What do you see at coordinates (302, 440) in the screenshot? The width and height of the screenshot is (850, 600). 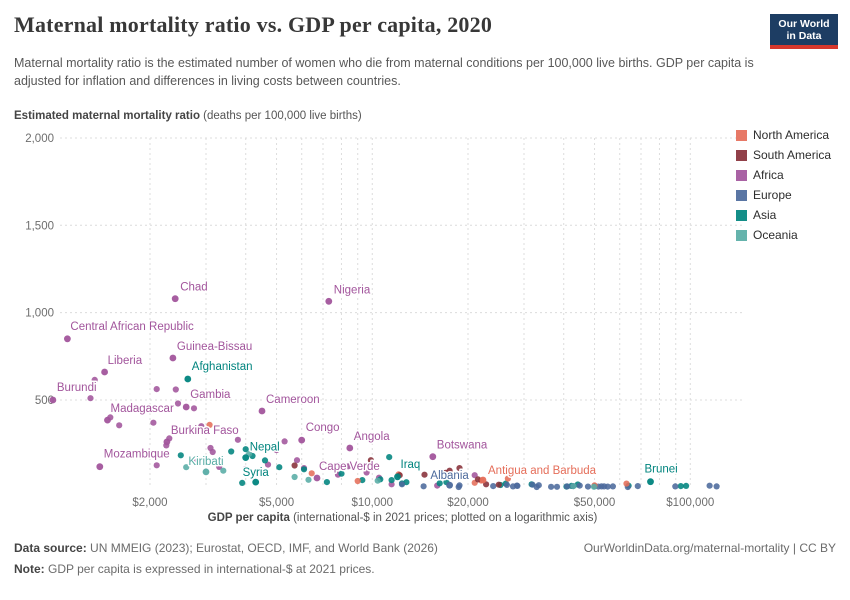 I see `data-point-congo` at bounding box center [302, 440].